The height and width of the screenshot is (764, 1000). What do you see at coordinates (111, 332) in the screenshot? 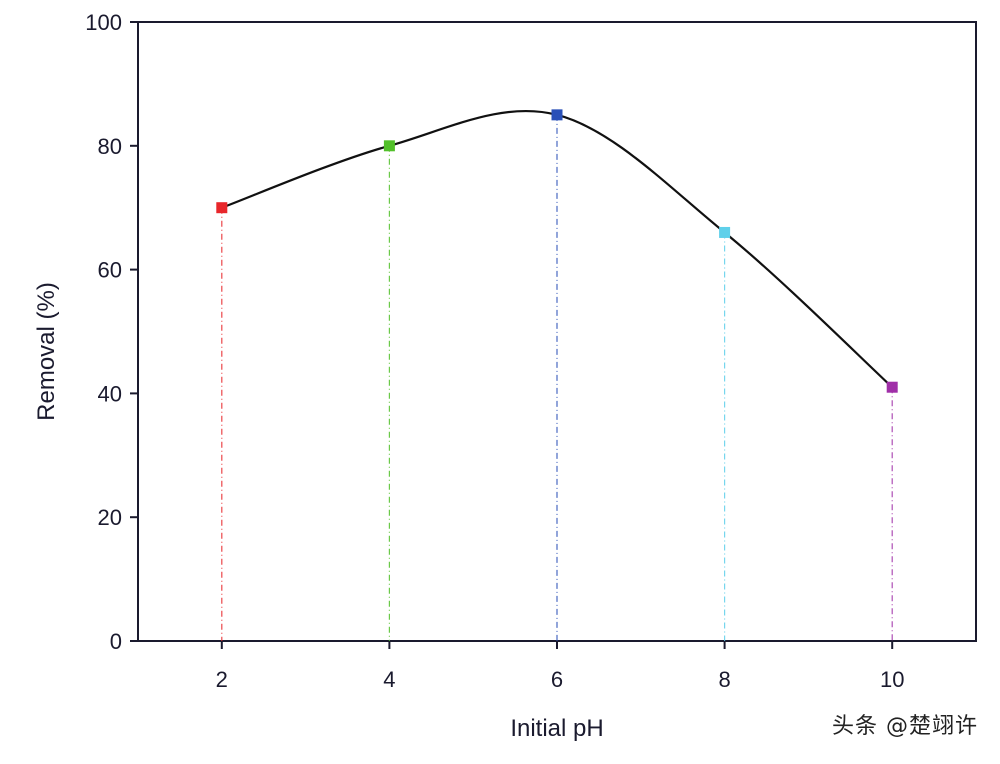
I see `y-axis-ticks: 0 20 40 60 80 100` at bounding box center [111, 332].